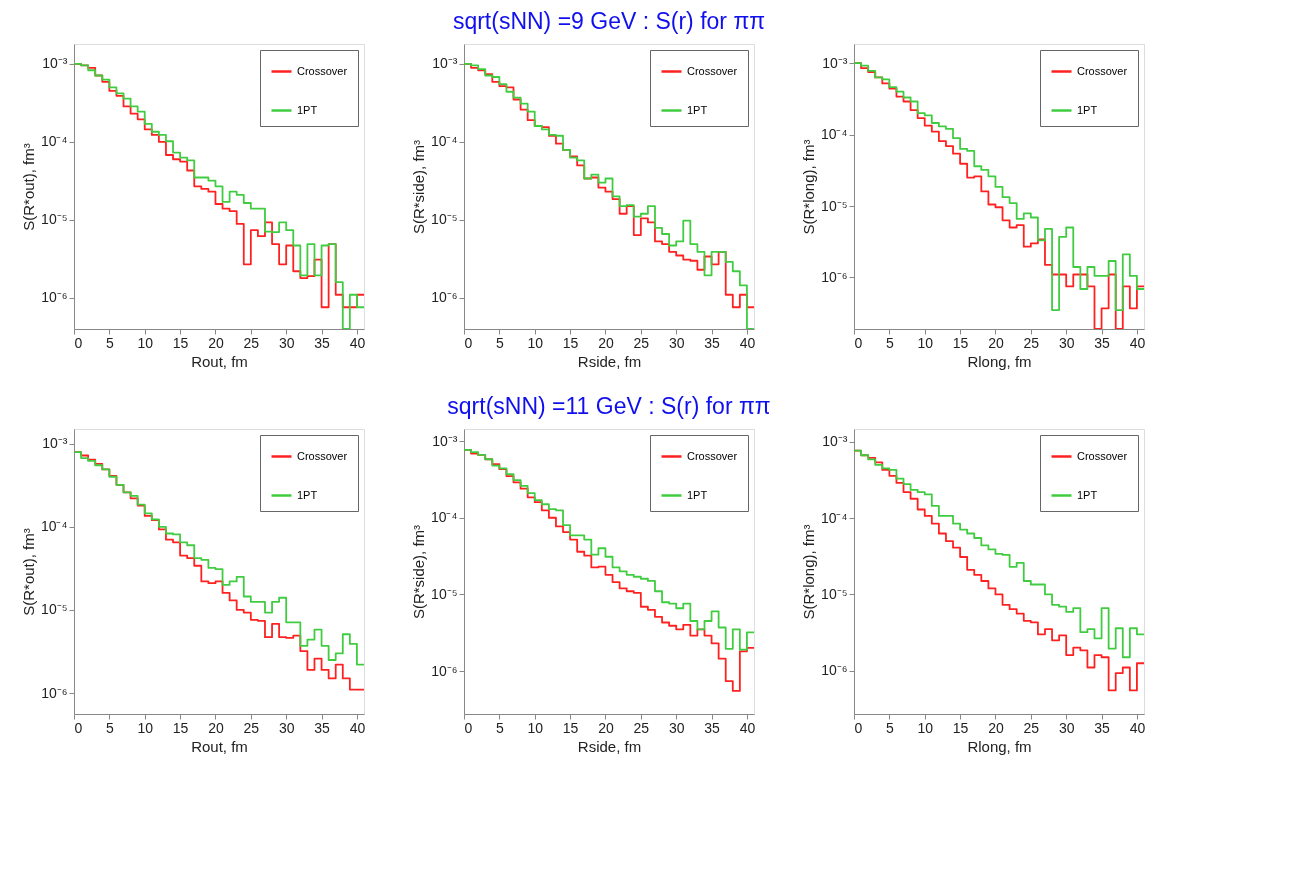 Image resolution: width=1304 pixels, height=874 pixels. What do you see at coordinates (609, 406) in the screenshot?
I see `chart-title: sqrt(sNN) =11 GeV : S(r) for ππ` at bounding box center [609, 406].